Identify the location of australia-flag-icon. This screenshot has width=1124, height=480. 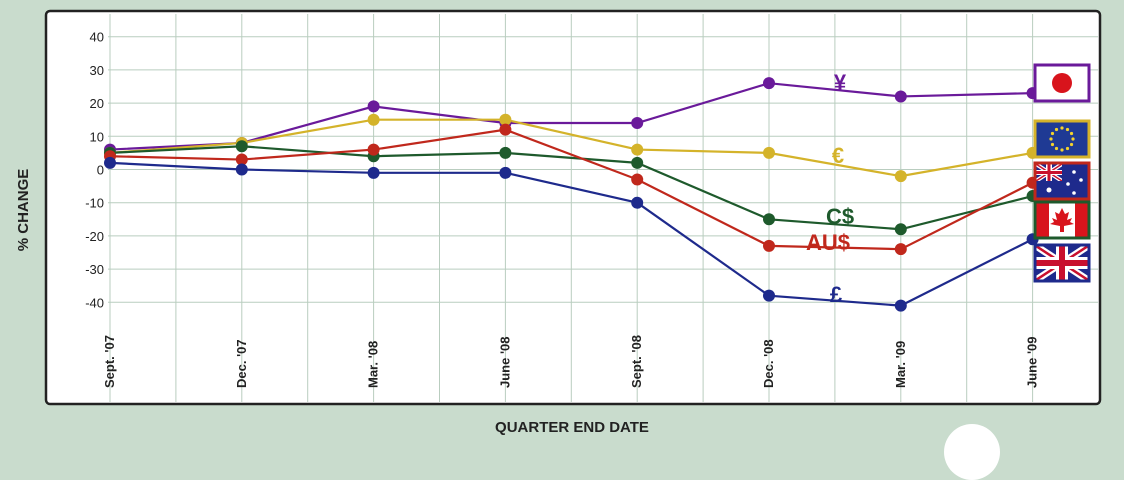
(1062, 181).